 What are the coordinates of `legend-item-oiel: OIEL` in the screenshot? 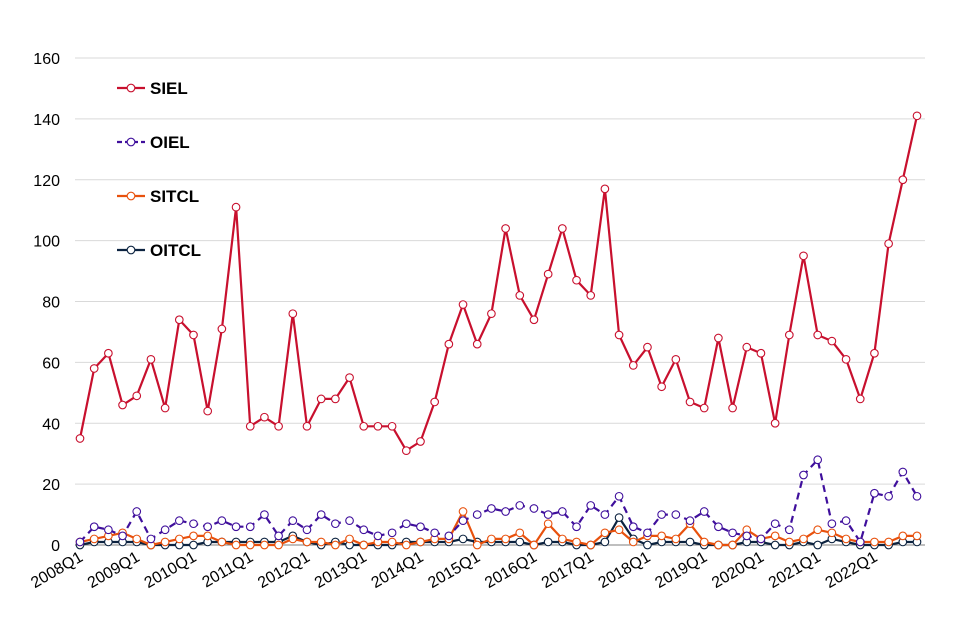 It's located at (153, 142).